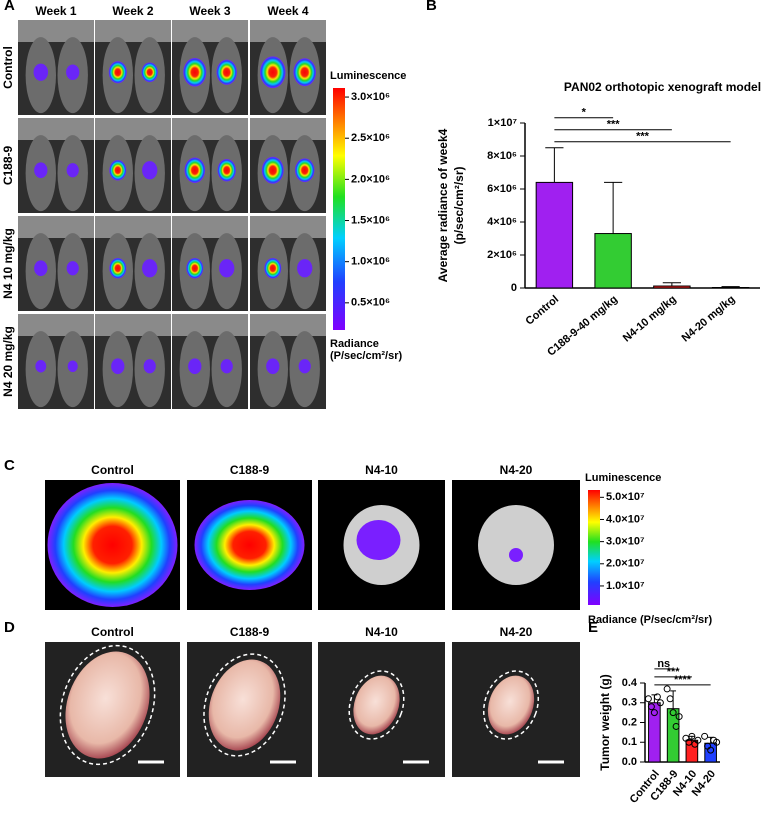  What do you see at coordinates (542, 310) in the screenshot?
I see `x-tick-label: Control` at bounding box center [542, 310].